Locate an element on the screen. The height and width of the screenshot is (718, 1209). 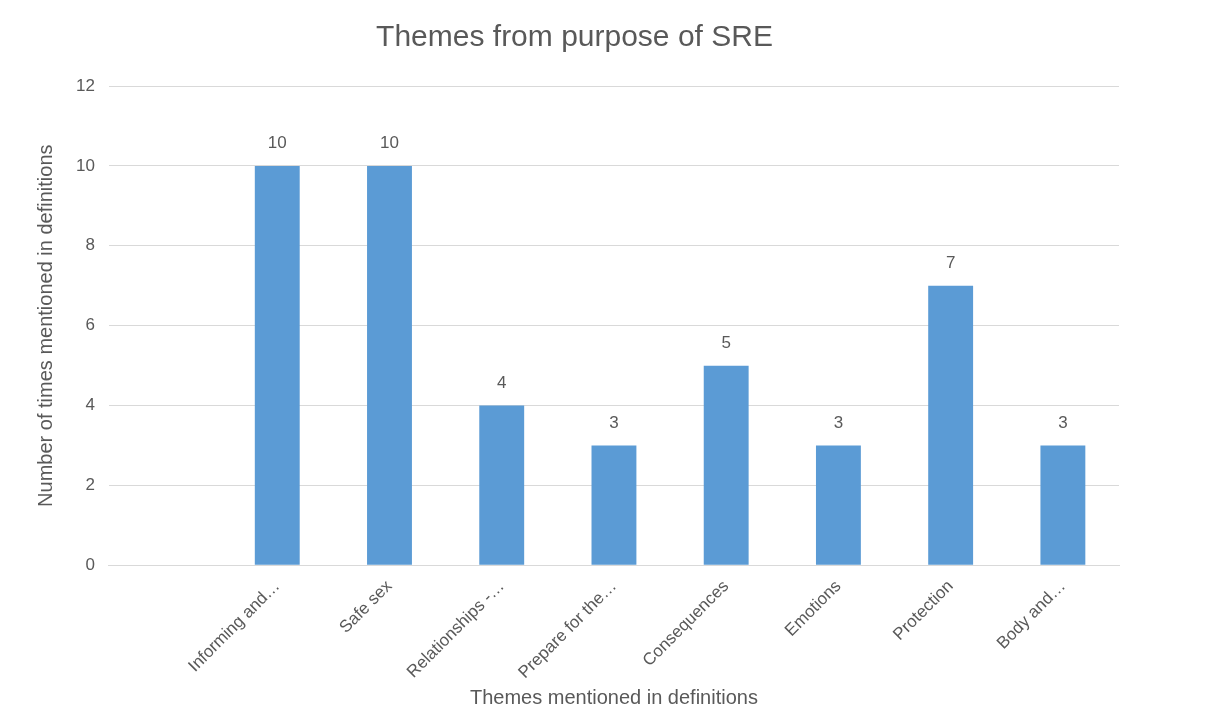
y-tick-label: 2 is located at coordinates (90, 485).